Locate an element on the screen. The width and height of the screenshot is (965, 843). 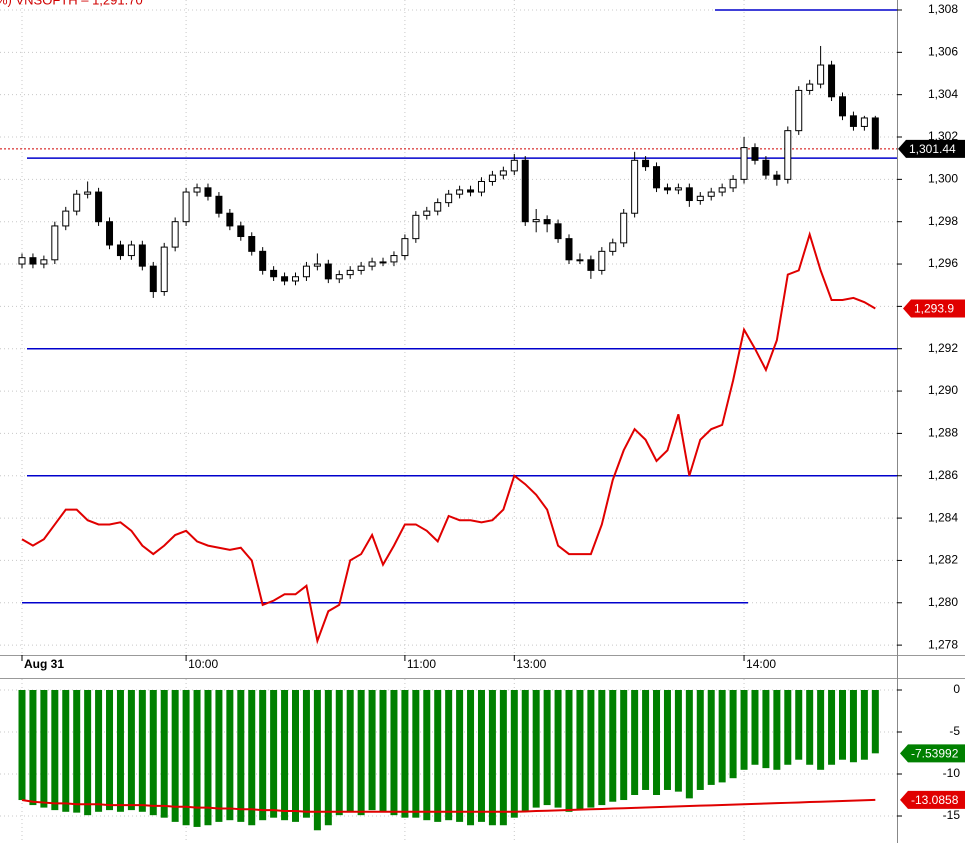
y-tick-label: 1,302 is located at coordinates (943, 136).